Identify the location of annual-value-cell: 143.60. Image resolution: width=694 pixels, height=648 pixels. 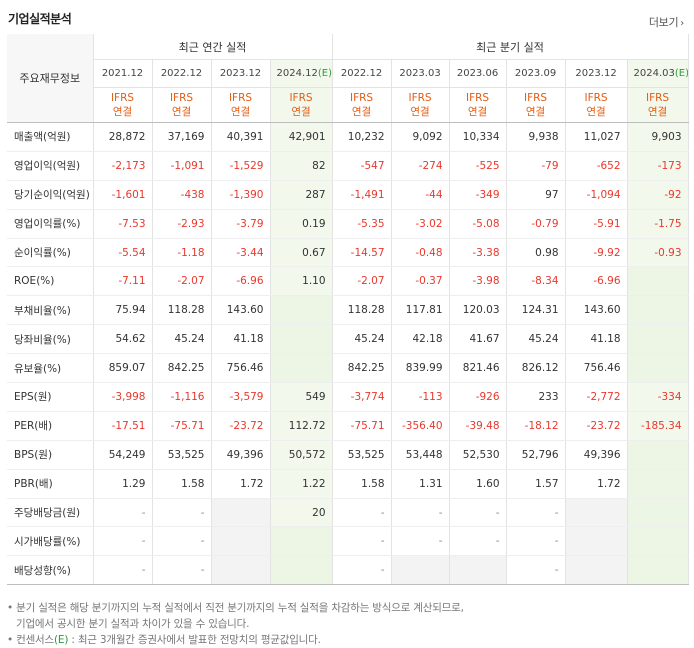
(241, 310).